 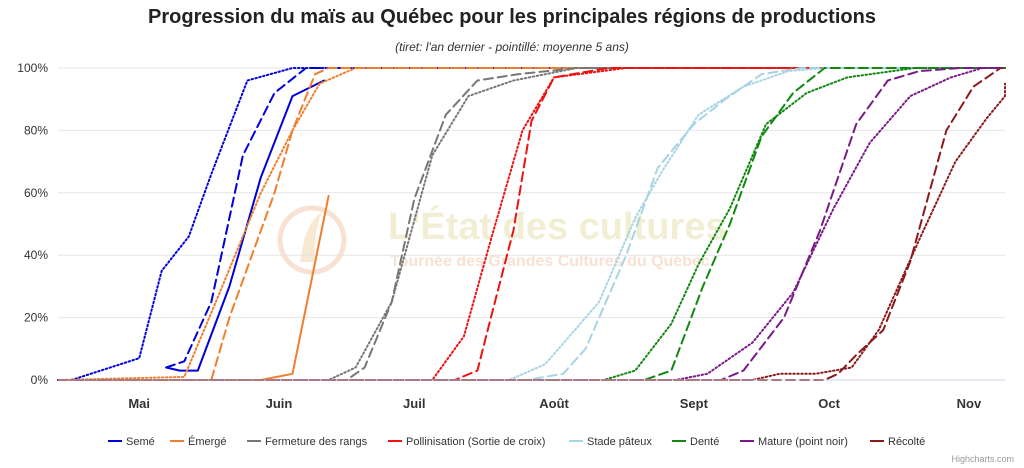 What do you see at coordinates (557, 226) in the screenshot?
I see `watermark-title: L'État des cultures` at bounding box center [557, 226].